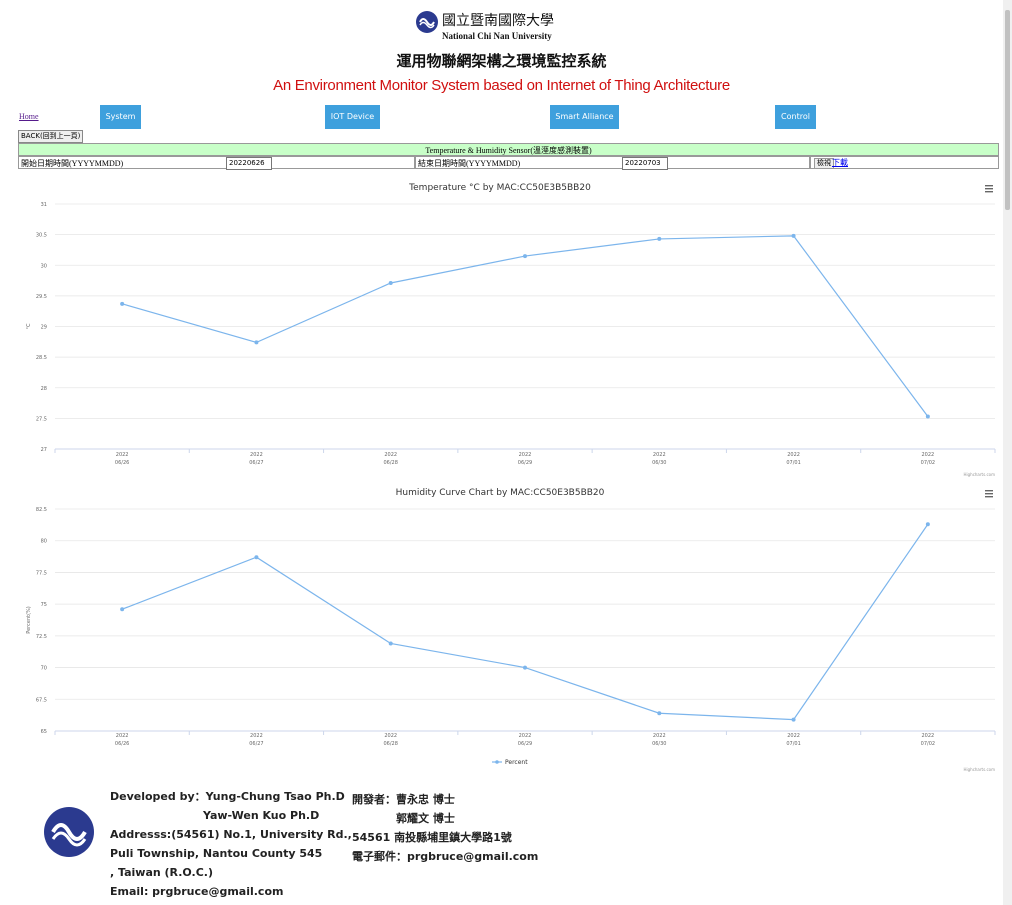 This screenshot has width=1012, height=905. Describe the element at coordinates (1007, 452) in the screenshot. I see `scrollbar` at that location.